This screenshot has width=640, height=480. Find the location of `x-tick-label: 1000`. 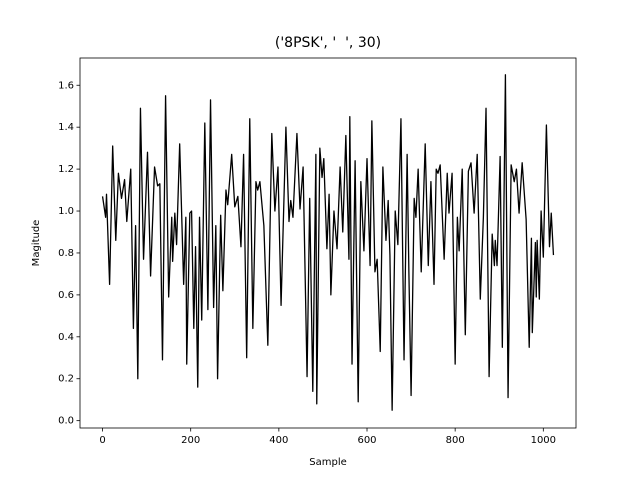

x-tick-label: 1000 is located at coordinates (543, 440).